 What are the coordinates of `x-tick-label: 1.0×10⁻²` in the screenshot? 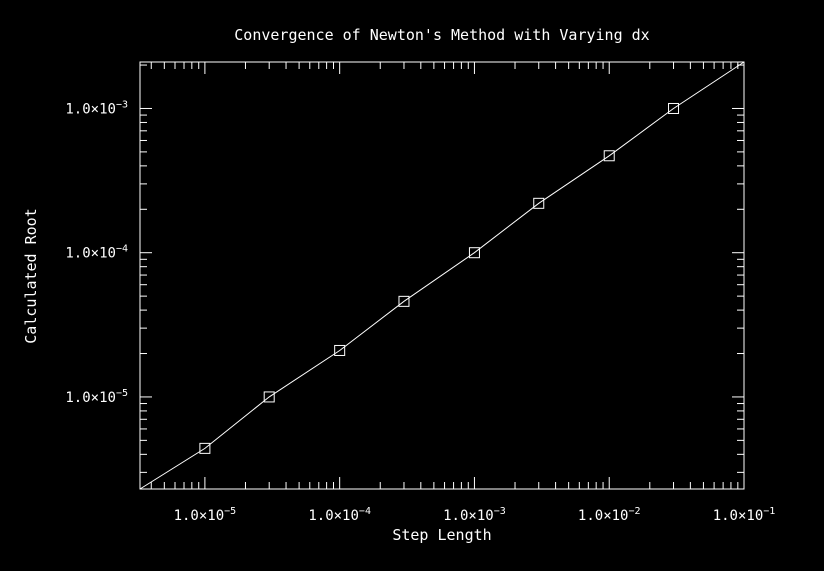 It's located at (609, 515).